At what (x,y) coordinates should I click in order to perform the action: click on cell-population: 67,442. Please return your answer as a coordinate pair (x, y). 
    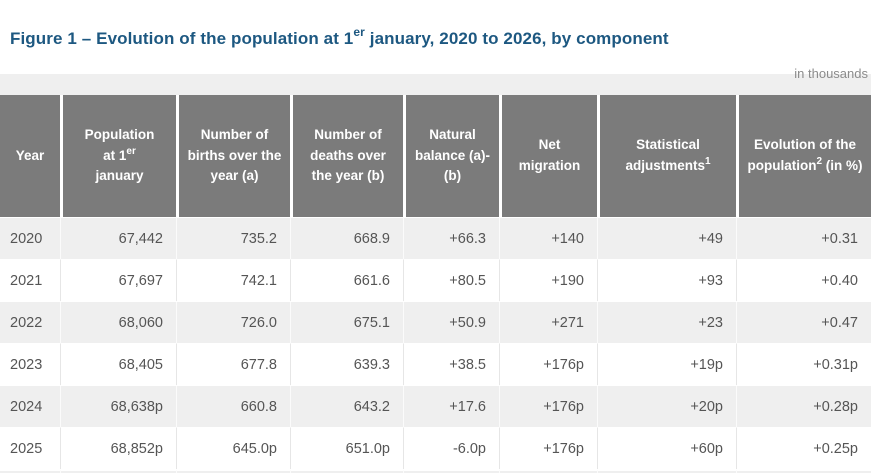
    Looking at the image, I should click on (118, 238).